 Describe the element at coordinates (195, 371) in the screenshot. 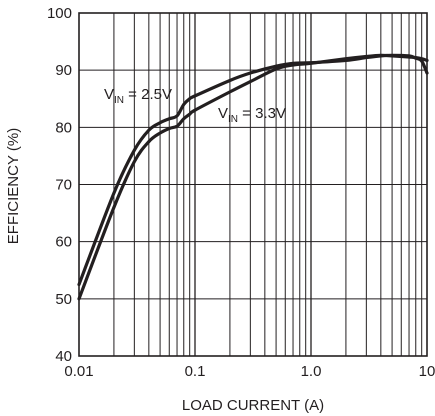

I see `x-tick-label: 0.1` at that location.